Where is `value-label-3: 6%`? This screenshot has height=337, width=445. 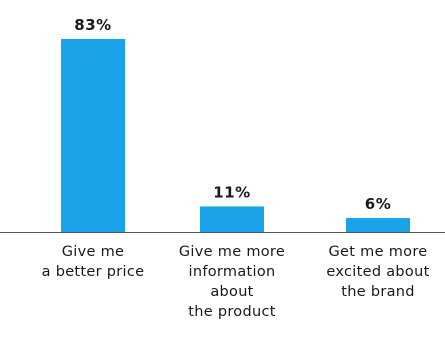
value-label-3: 6% is located at coordinates (378, 204).